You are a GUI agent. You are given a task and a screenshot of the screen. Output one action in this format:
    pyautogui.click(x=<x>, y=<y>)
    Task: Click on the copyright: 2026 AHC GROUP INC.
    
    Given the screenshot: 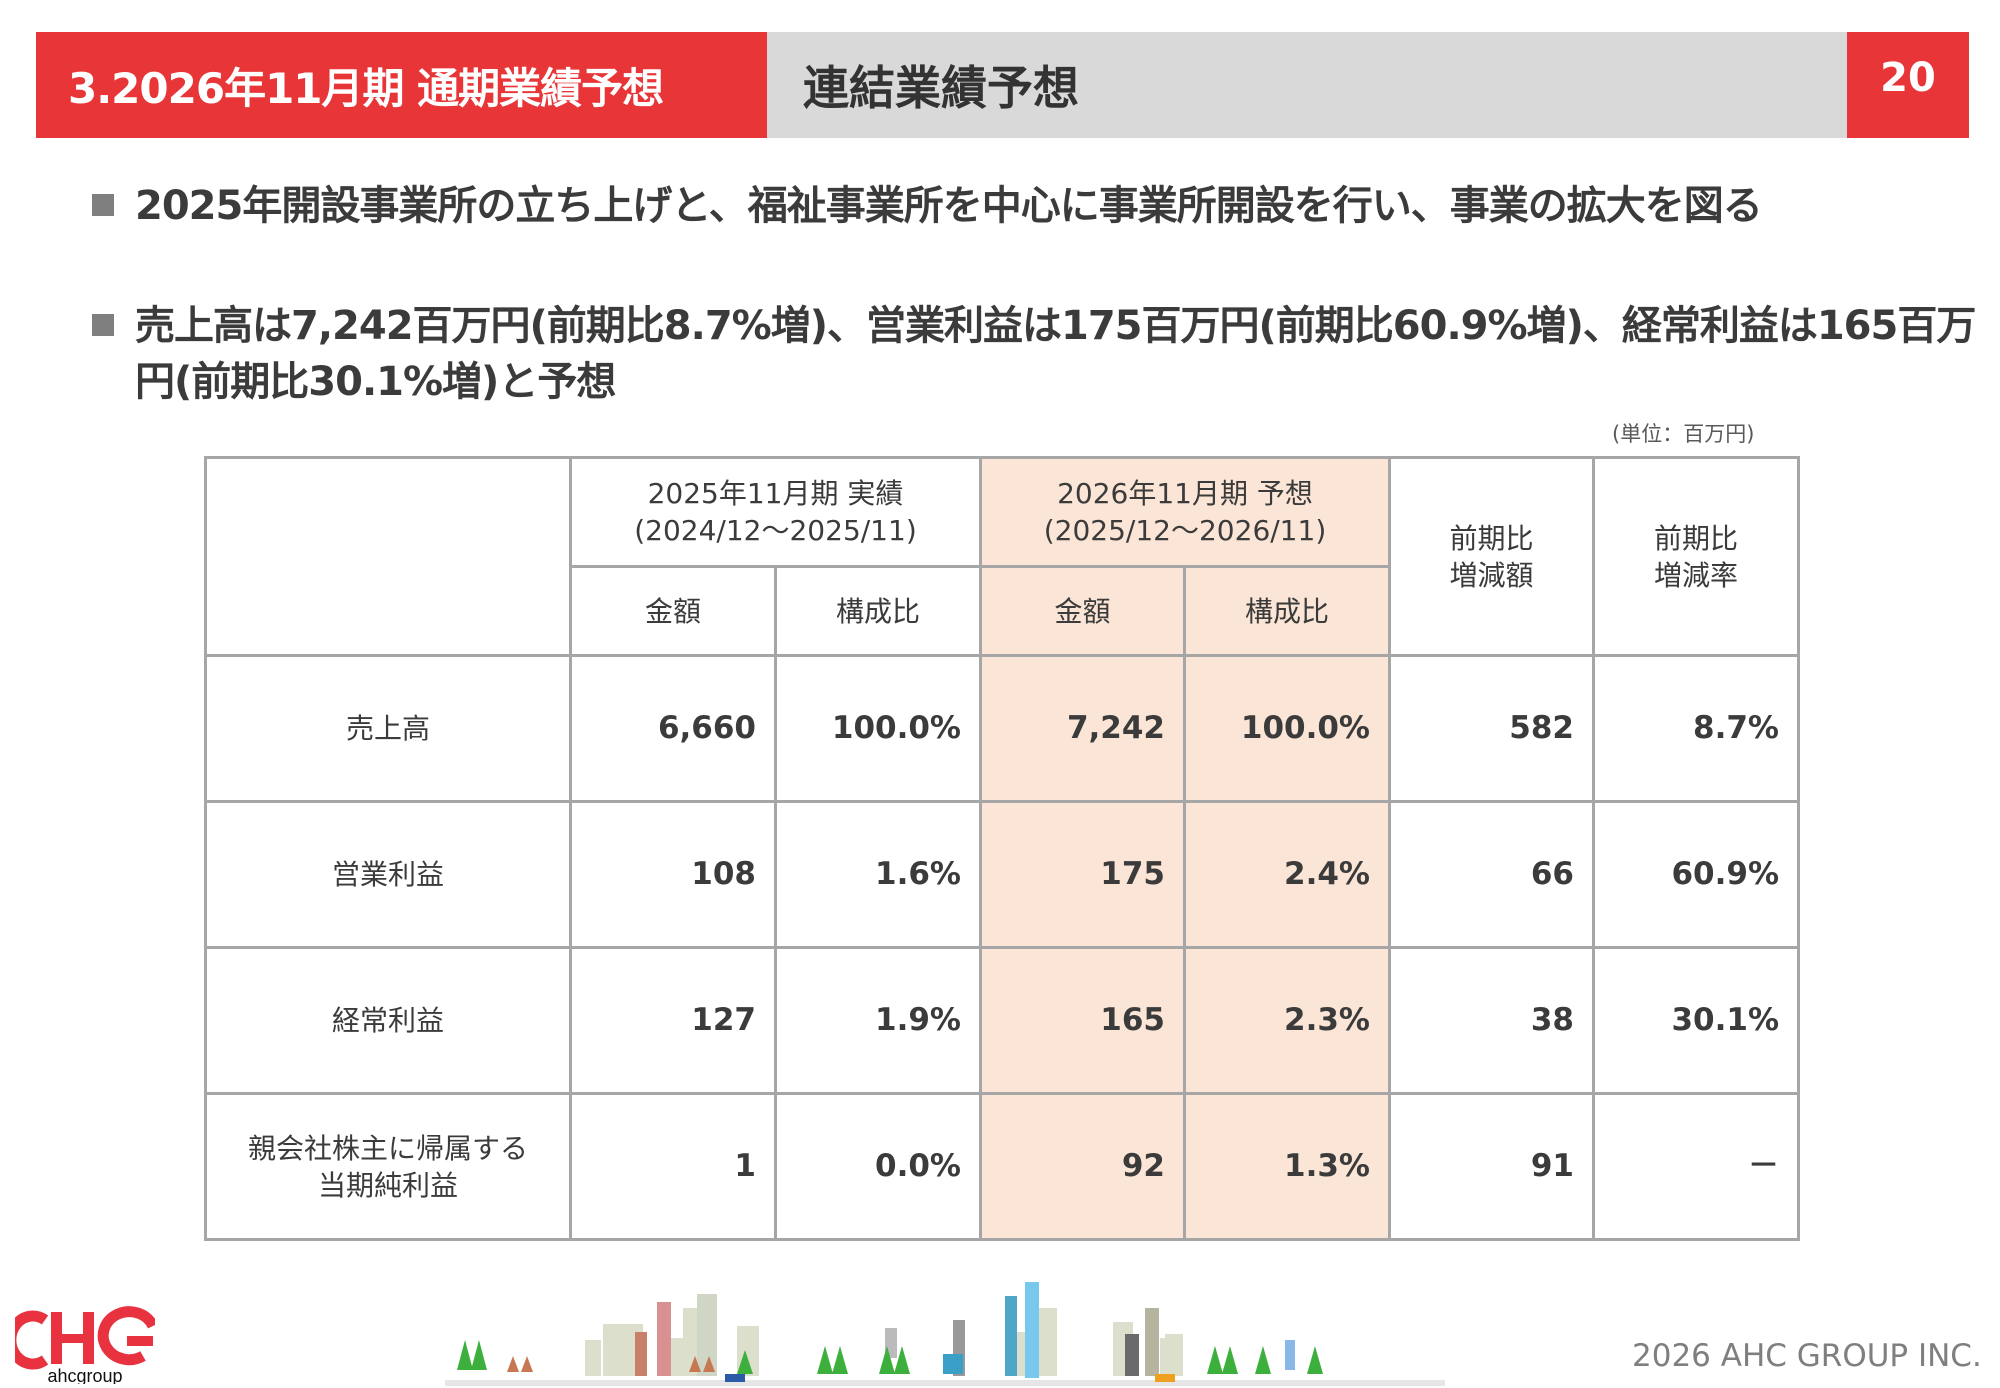 What is the action you would take?
    pyautogui.click(x=1807, y=1356)
    